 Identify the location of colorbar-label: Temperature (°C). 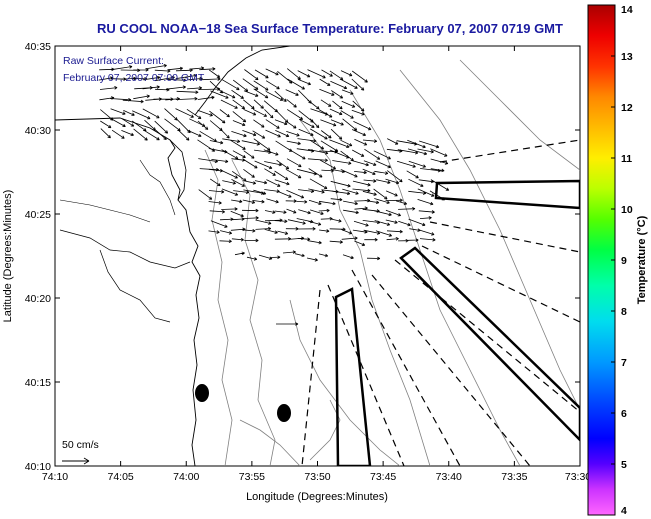
(642, 259).